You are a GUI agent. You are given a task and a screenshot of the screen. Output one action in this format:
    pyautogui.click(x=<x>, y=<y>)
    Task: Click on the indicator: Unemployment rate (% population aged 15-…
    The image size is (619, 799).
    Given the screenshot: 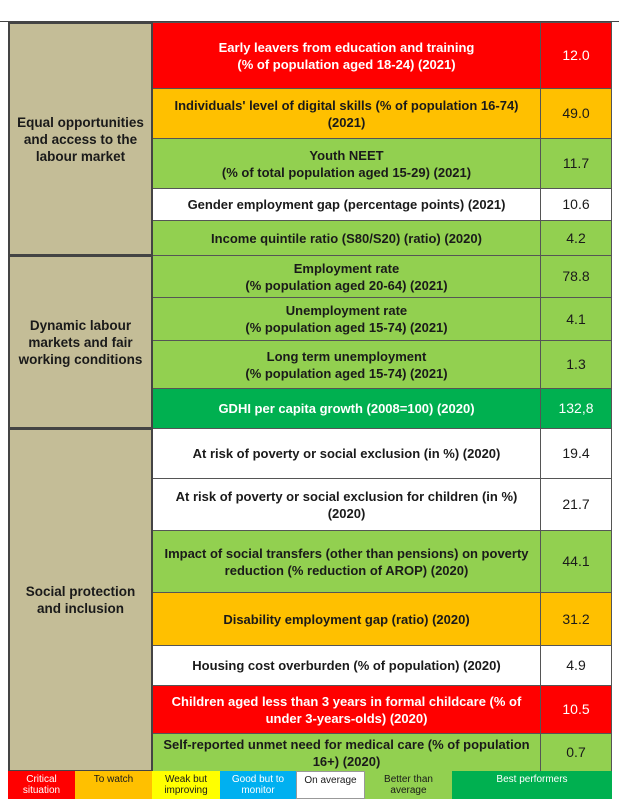 What is the action you would take?
    pyautogui.click(x=346, y=319)
    